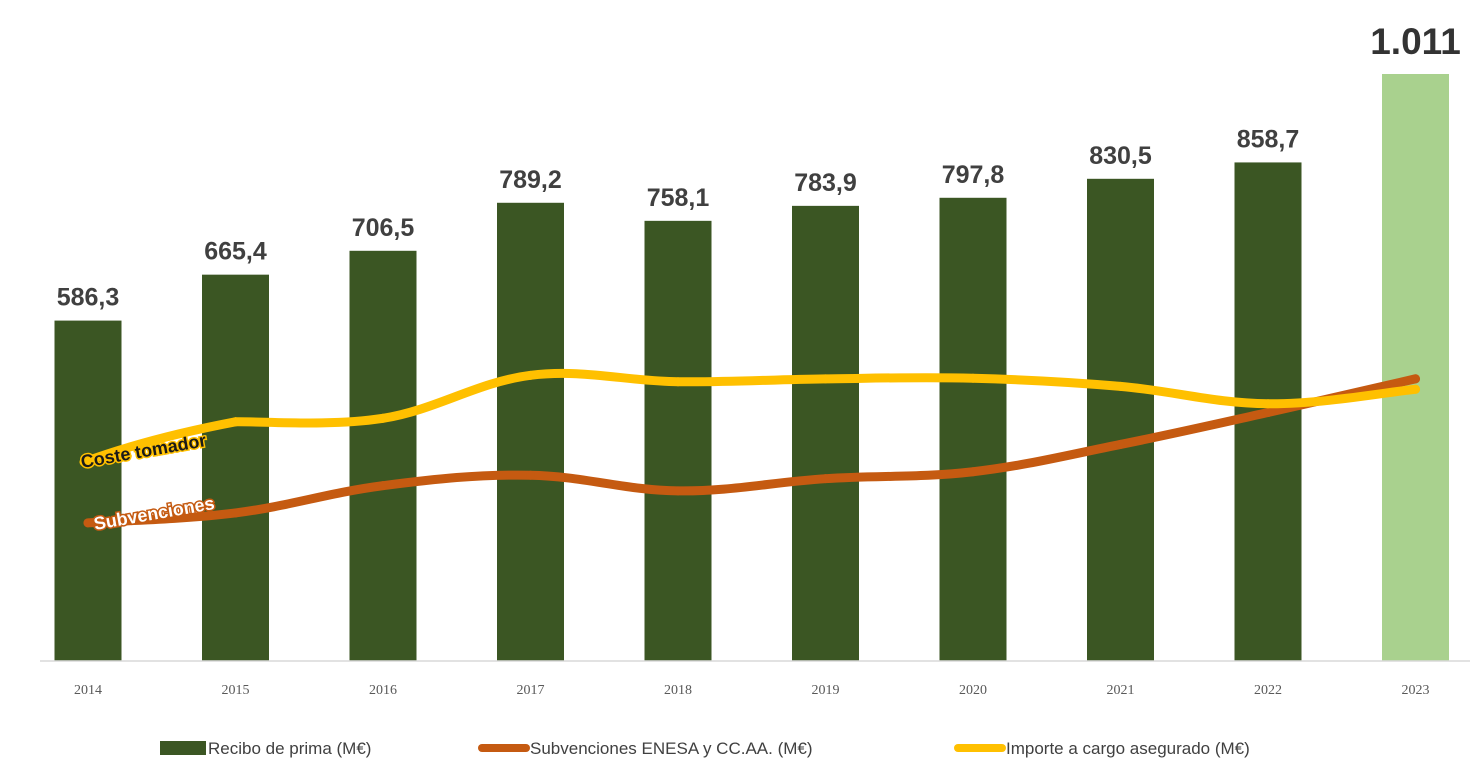 Image resolution: width=1472 pixels, height=766 pixels. Describe the element at coordinates (973, 472) in the screenshot. I see `line-point-1-2020` at that location.